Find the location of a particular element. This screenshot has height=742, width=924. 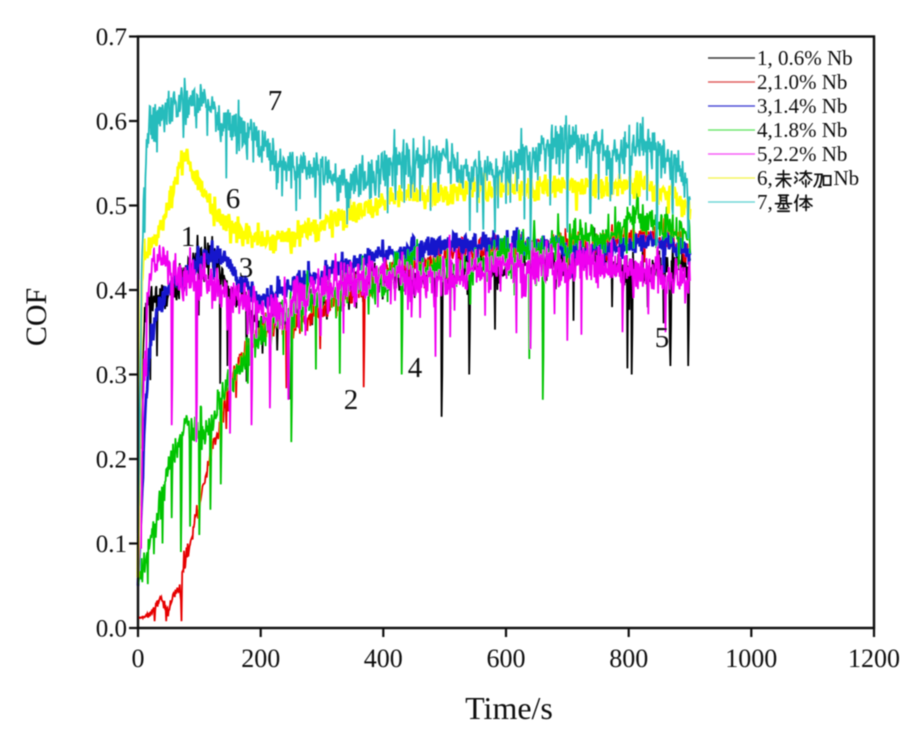

svg-text: 0.2 is located at coordinates (111, 460).